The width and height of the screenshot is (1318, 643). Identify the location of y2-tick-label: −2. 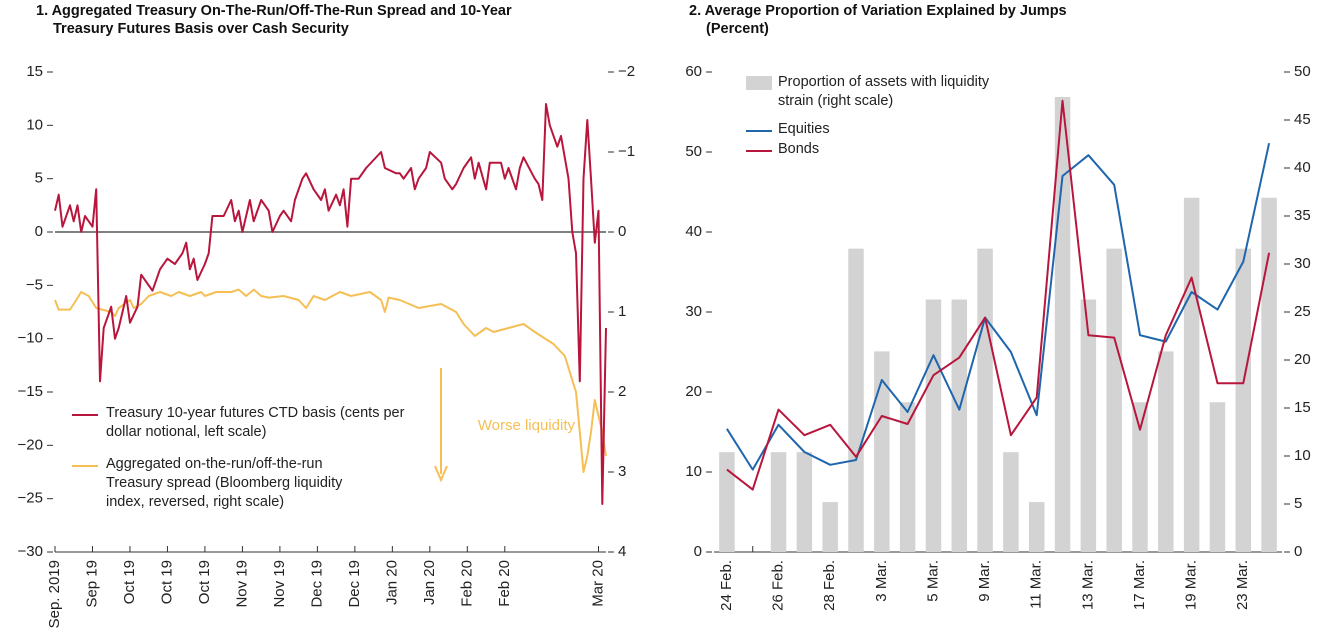
(626, 71).